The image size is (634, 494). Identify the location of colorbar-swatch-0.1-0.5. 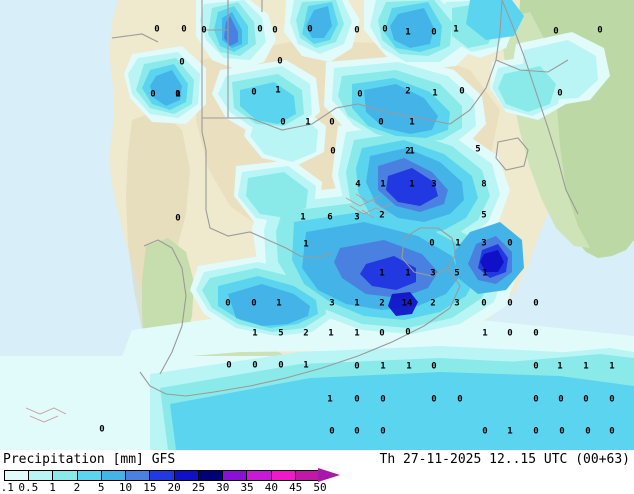
(17, 475).